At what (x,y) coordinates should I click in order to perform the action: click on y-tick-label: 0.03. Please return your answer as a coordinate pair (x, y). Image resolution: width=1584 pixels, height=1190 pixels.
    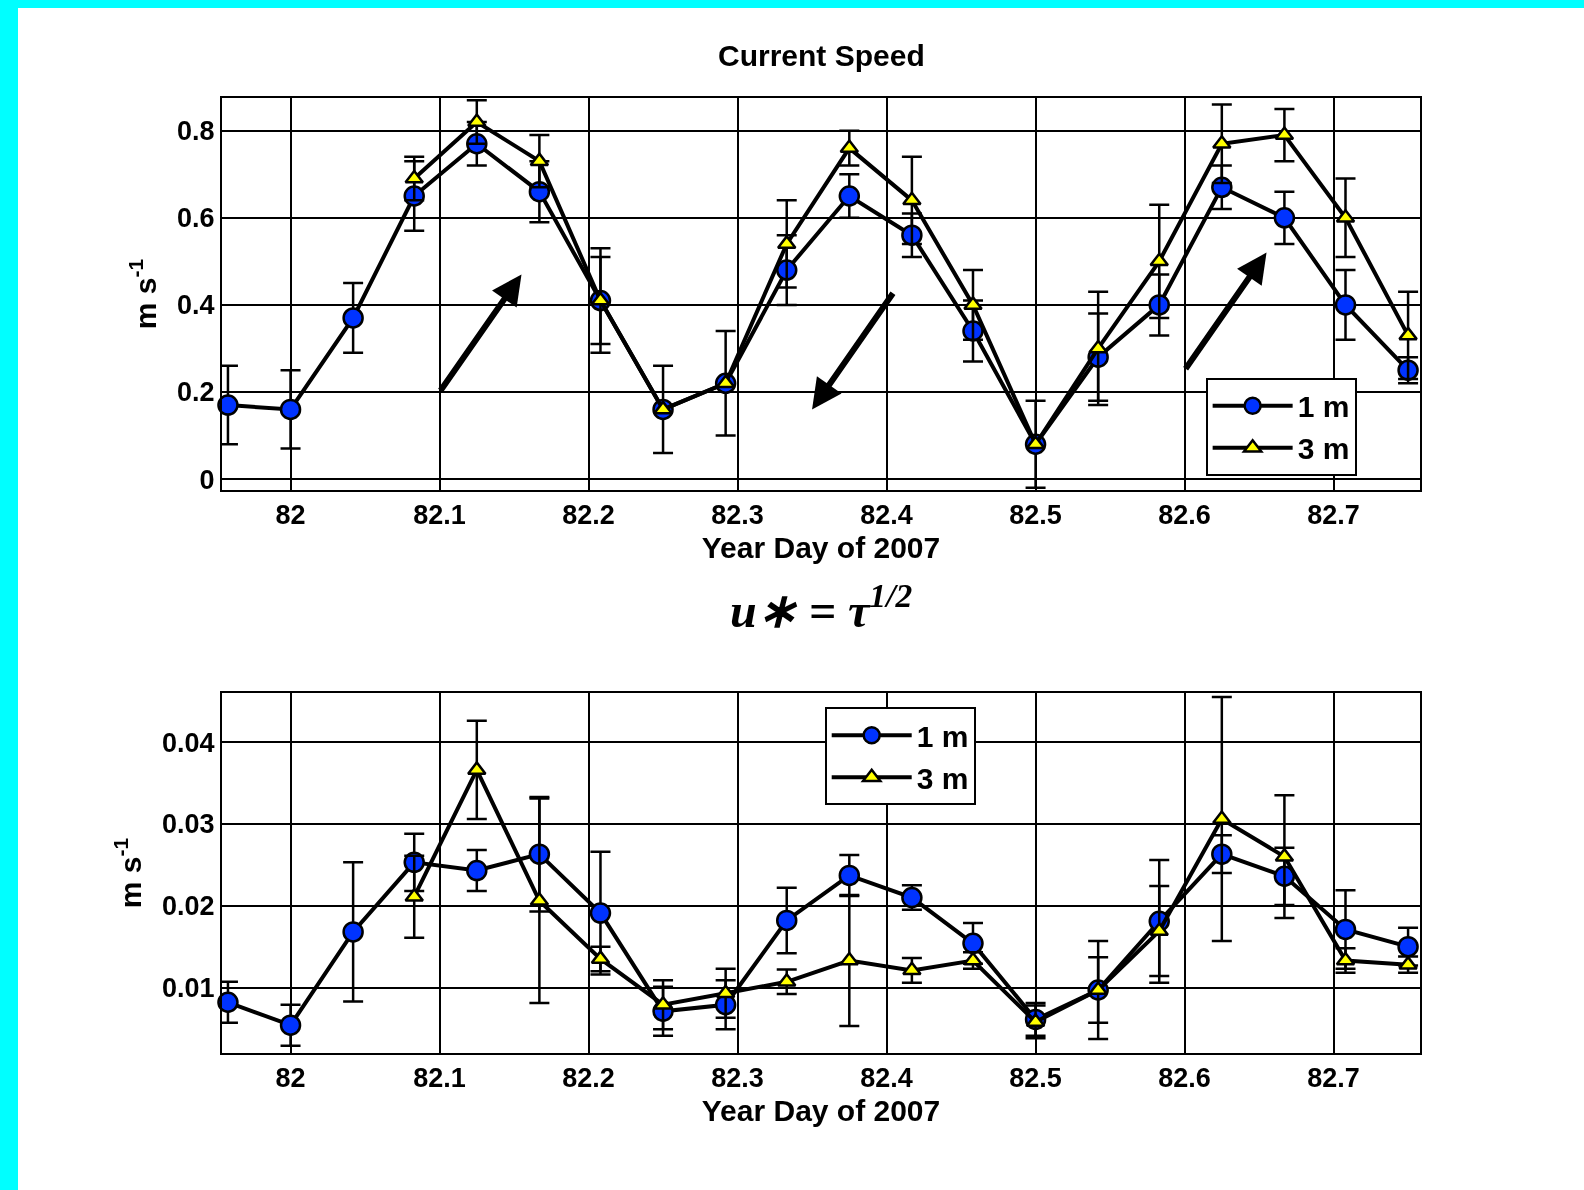
    Looking at the image, I should click on (188, 824).